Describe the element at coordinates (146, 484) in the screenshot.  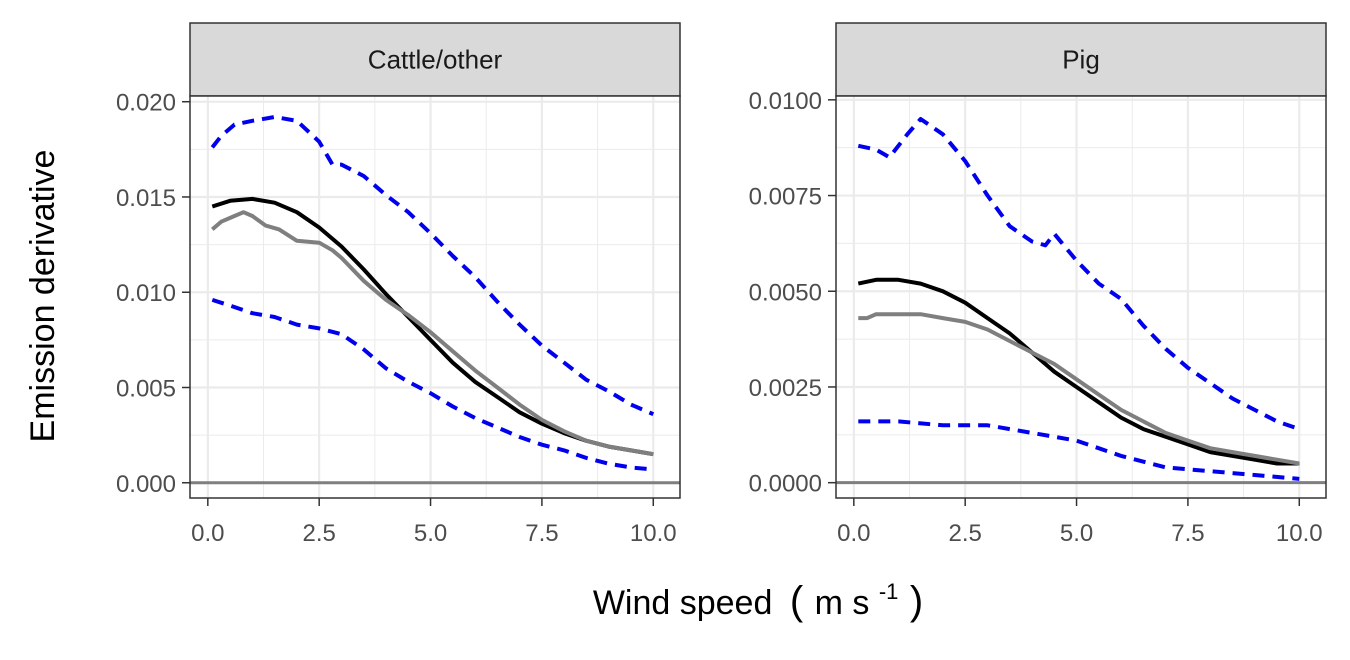
I see `y-tick-label: 0.000` at that location.